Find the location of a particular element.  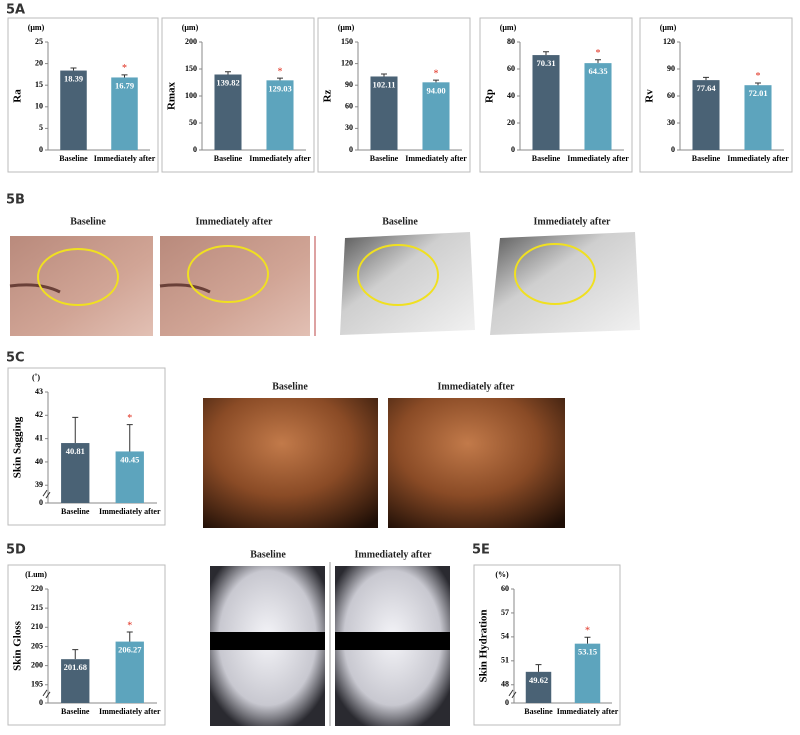

y-axis-label: Skin Sagging is located at coordinates (18, 447).